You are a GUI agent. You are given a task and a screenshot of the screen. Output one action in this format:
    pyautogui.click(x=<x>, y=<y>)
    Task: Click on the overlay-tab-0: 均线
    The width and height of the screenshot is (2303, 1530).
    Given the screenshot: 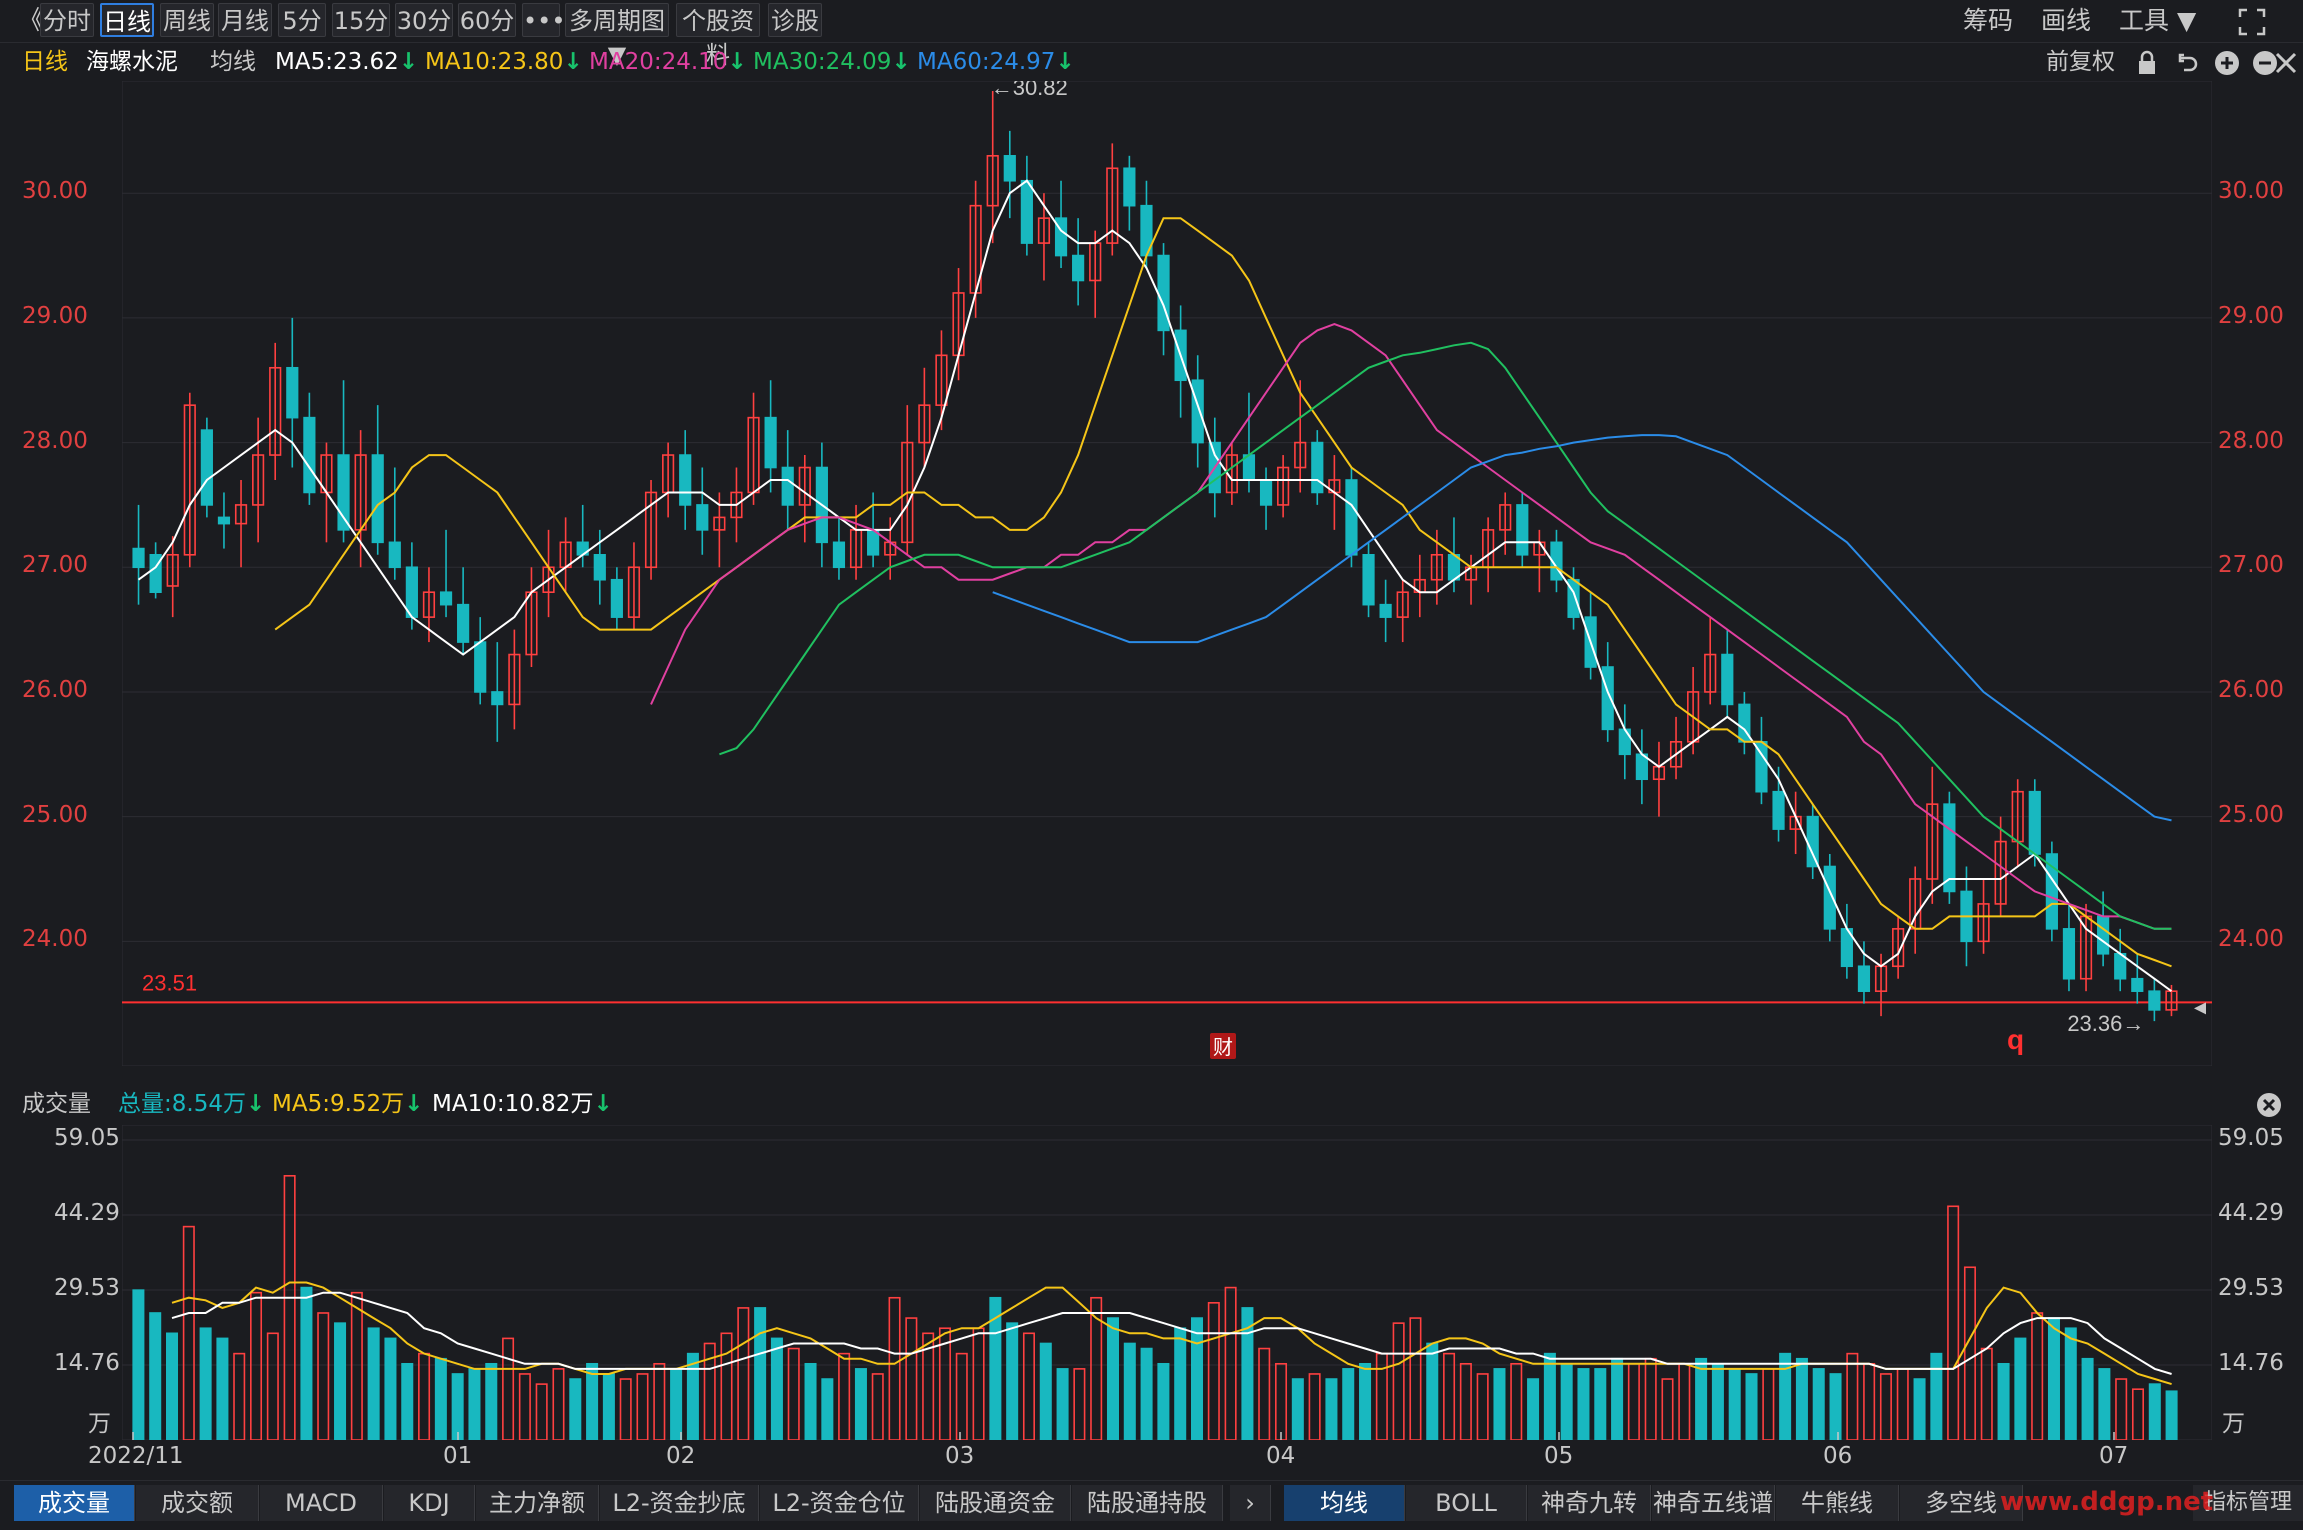 What is the action you would take?
    pyautogui.click(x=1344, y=1503)
    